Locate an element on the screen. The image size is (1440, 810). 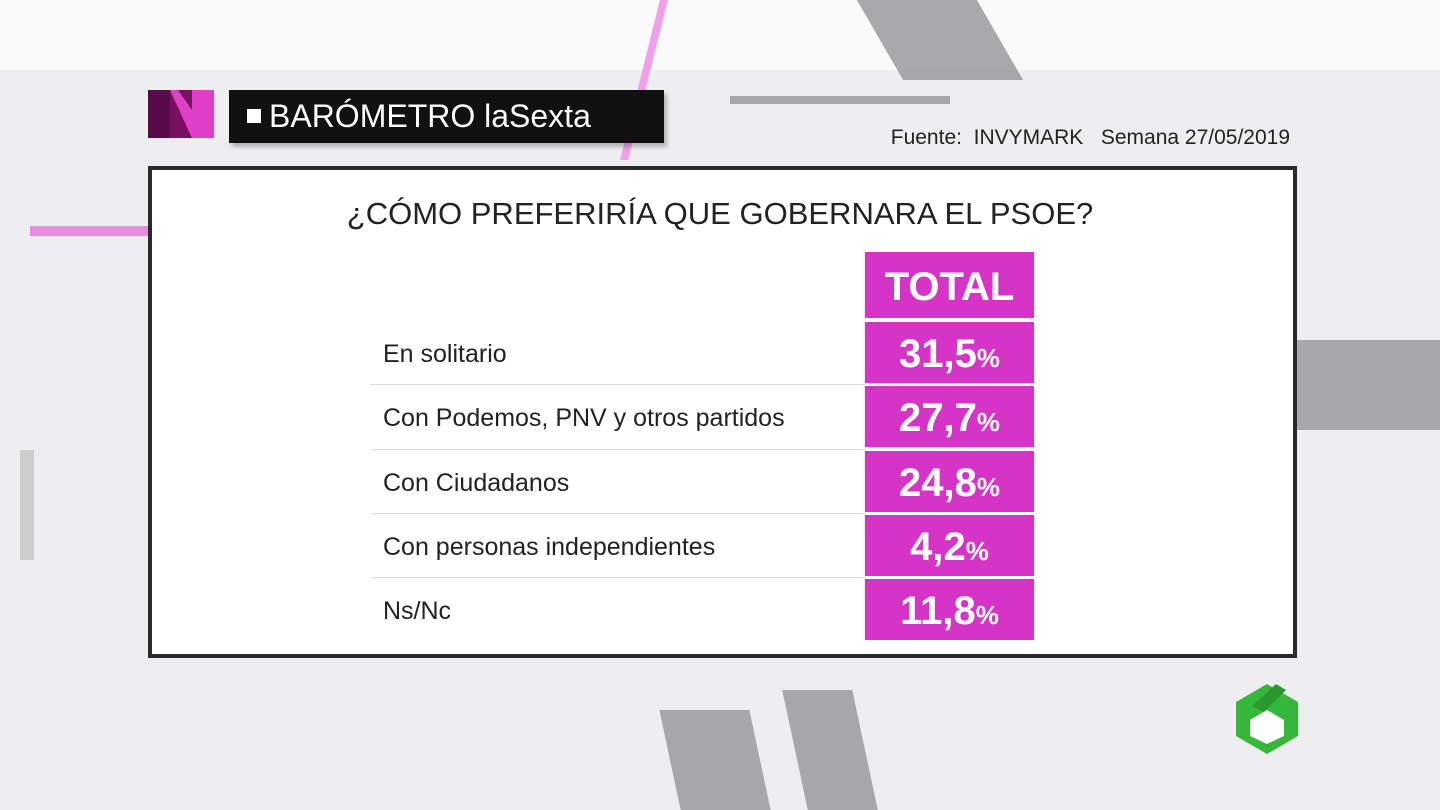
value-number: 24,8 is located at coordinates (938, 482).